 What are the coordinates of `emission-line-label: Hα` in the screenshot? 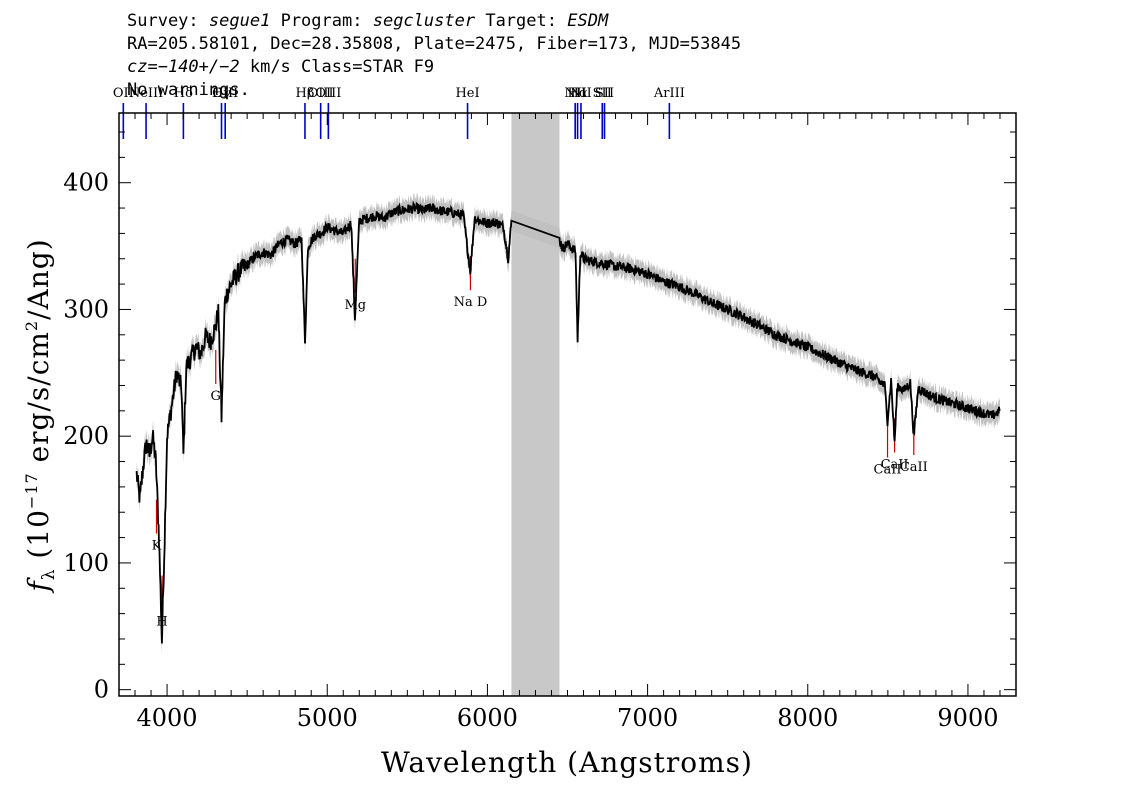 It's located at (578, 93).